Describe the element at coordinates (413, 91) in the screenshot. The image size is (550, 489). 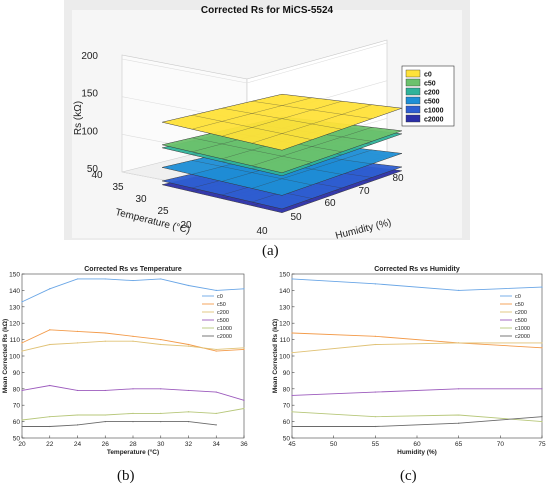
I see `legend-swatch-c200` at that location.